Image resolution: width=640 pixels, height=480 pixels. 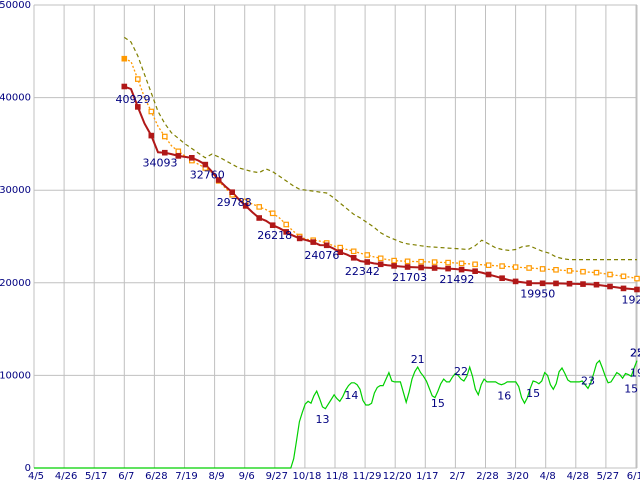 I want to click on x-tick-label: 11/8, so click(x=337, y=475).